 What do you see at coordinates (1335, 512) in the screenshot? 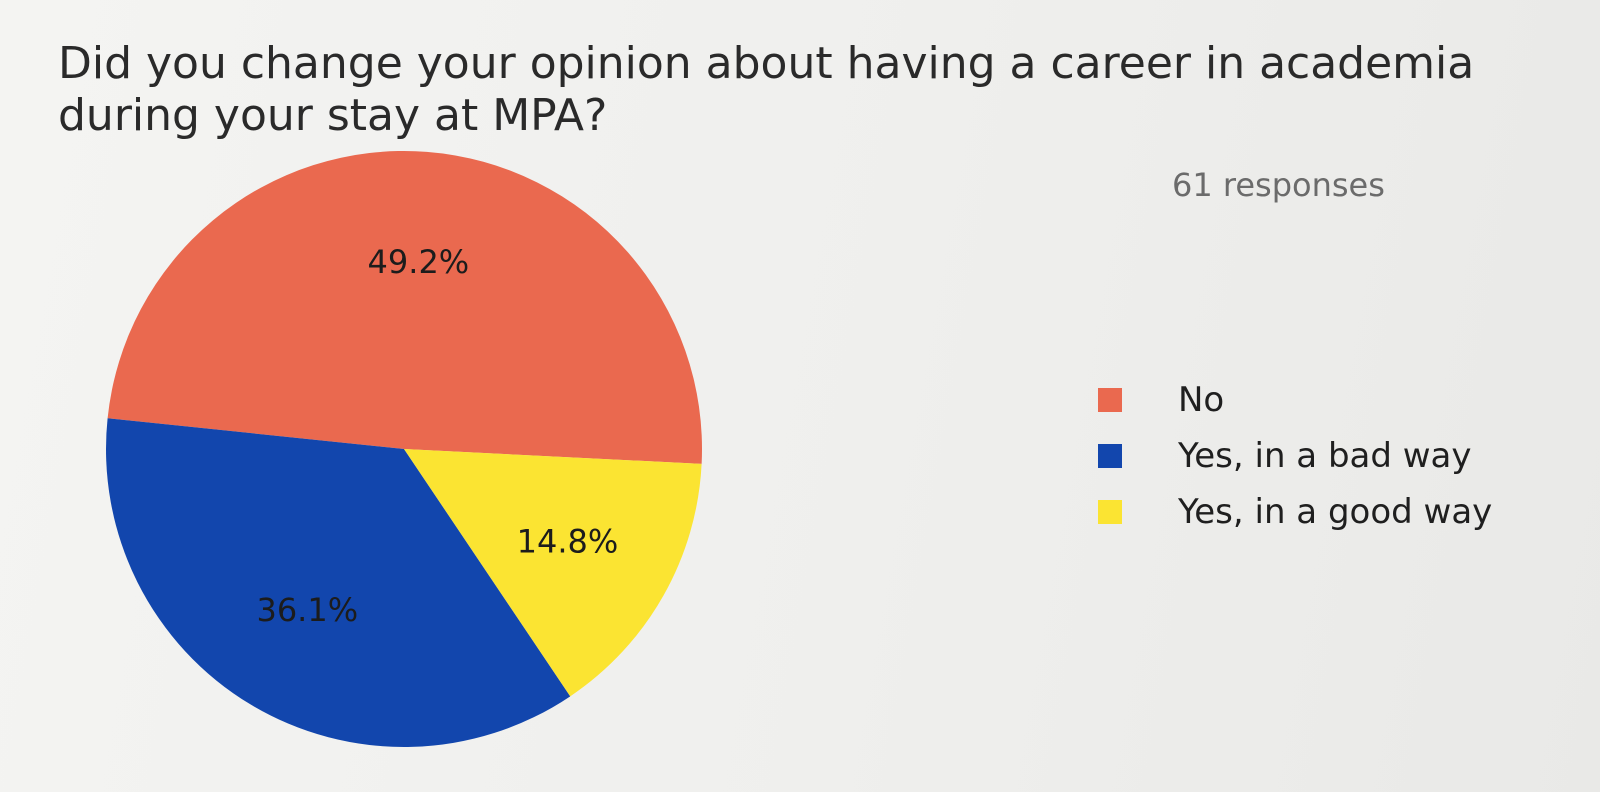
I see `legend-label: Yes, in a good way` at bounding box center [1335, 512].